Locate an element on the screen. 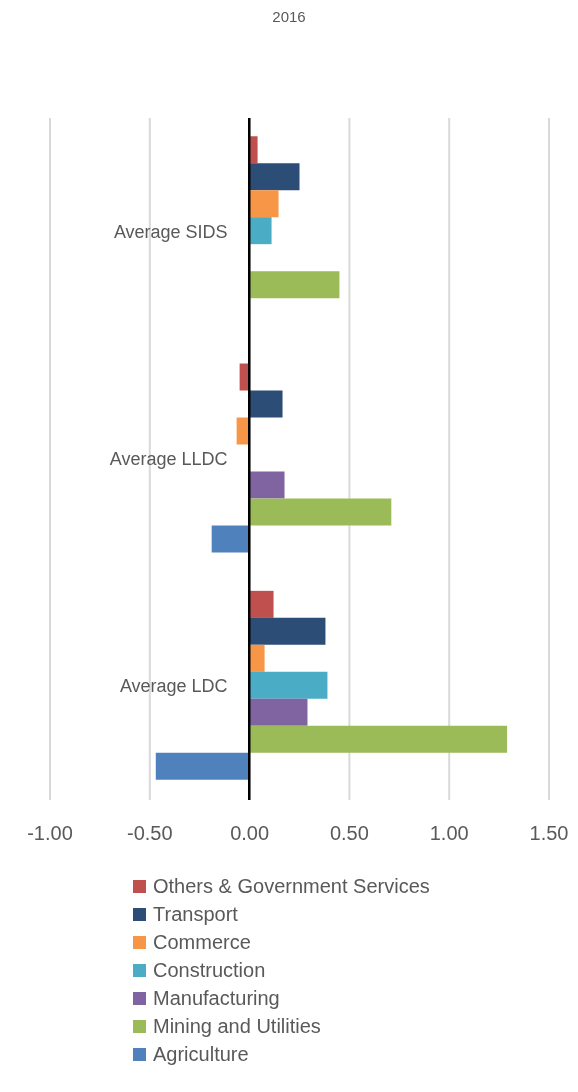 The image size is (578, 1092). x-tick-label: -0.50 is located at coordinates (150, 833).